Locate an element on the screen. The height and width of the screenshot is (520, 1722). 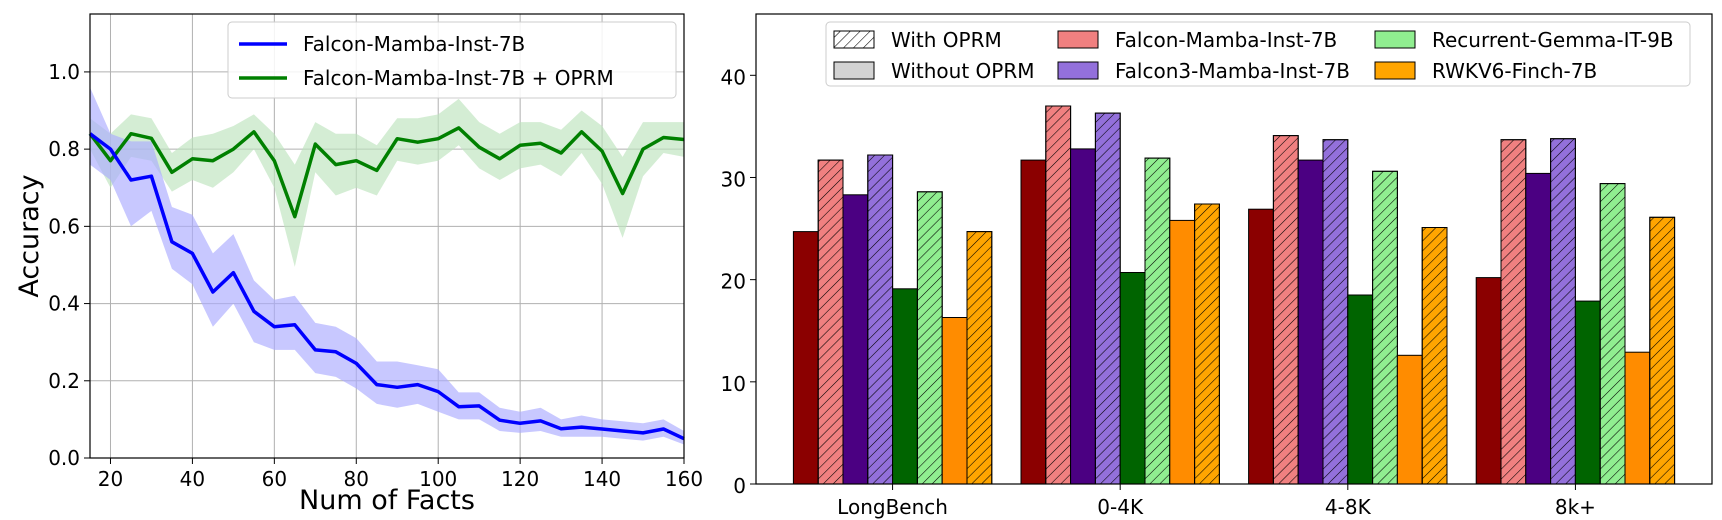
legend-label-without-oprm: Without OPRM is located at coordinates (962, 71).